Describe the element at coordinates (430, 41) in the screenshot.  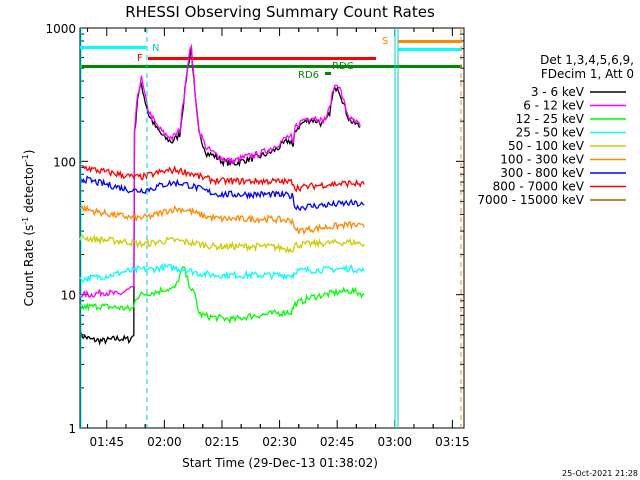
I see `bar-saa` at that location.